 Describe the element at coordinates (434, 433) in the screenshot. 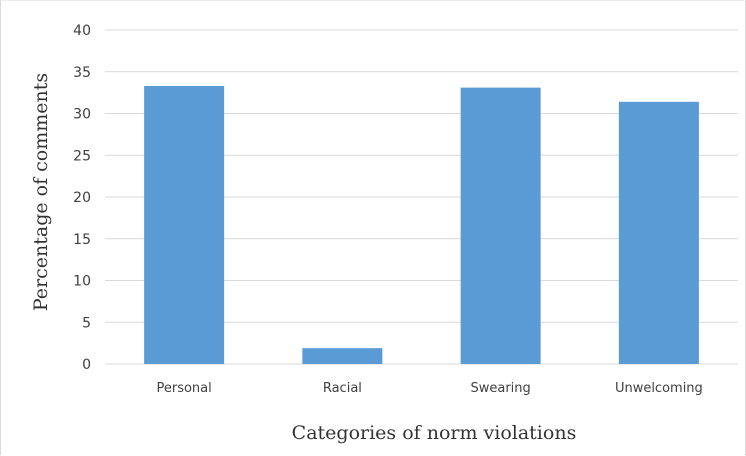

I see `x-axis-title: Categories of norm violations` at that location.